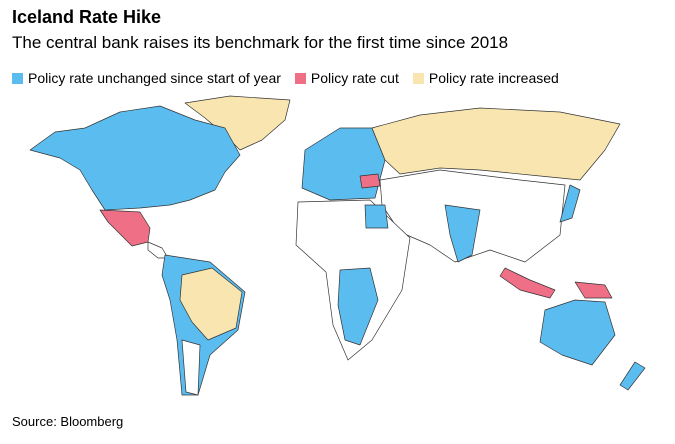 The height and width of the screenshot is (444, 675). What do you see at coordinates (191, 367) in the screenshot?
I see `south-america-white` at bounding box center [191, 367].